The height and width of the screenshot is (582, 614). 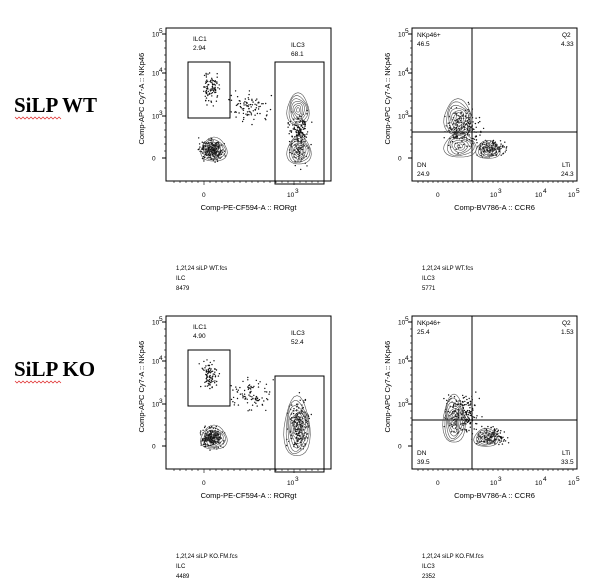 What do you see at coordinates (297, 54) in the screenshot?
I see `gate-value: 68.1` at bounding box center [297, 54].